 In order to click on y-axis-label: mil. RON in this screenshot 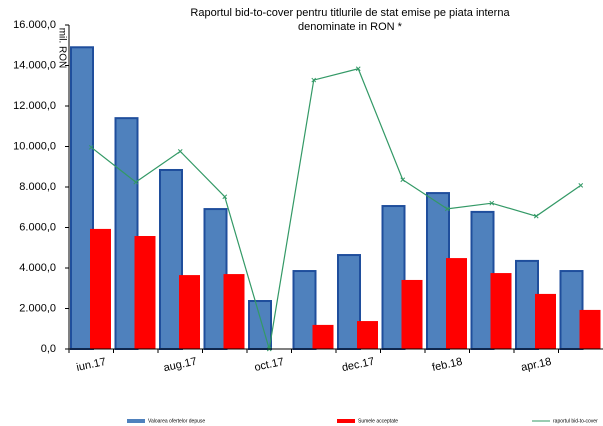, I will do `click(61, 48)`.